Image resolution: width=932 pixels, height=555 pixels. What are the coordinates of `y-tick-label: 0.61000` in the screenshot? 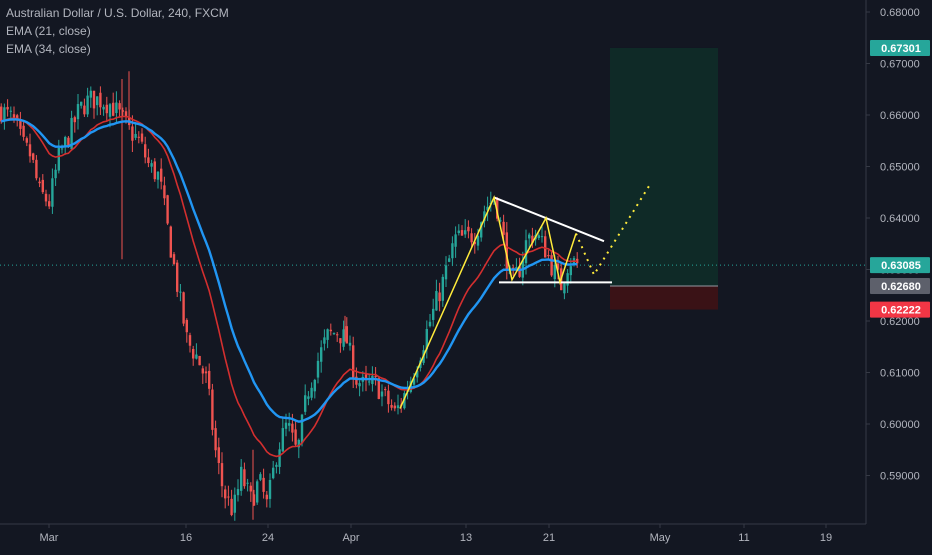 It's located at (900, 374).